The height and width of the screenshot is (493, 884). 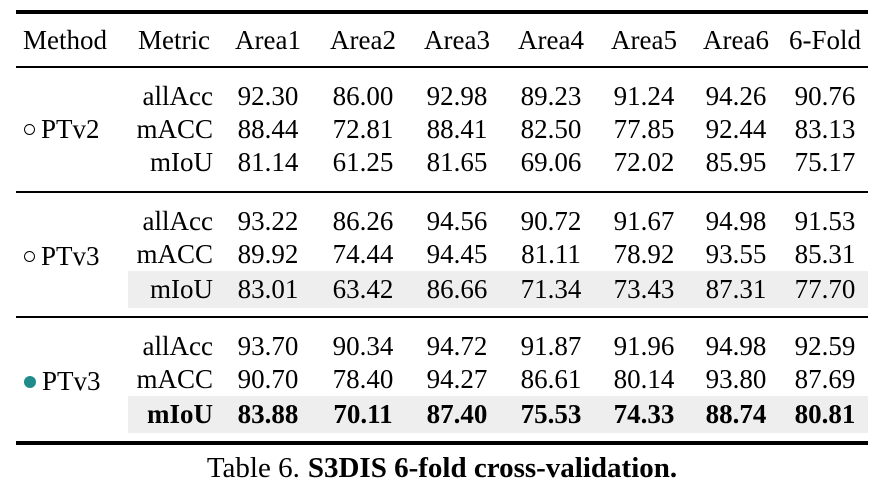 I want to click on value-cell: 94.56, so click(x=457, y=221).